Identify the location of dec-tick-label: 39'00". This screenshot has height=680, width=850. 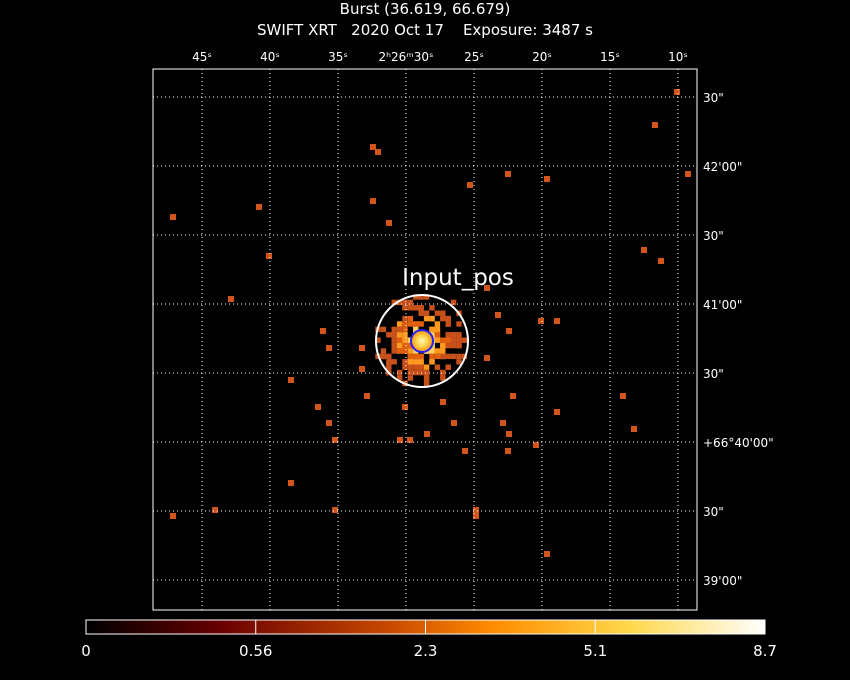
(722, 581).